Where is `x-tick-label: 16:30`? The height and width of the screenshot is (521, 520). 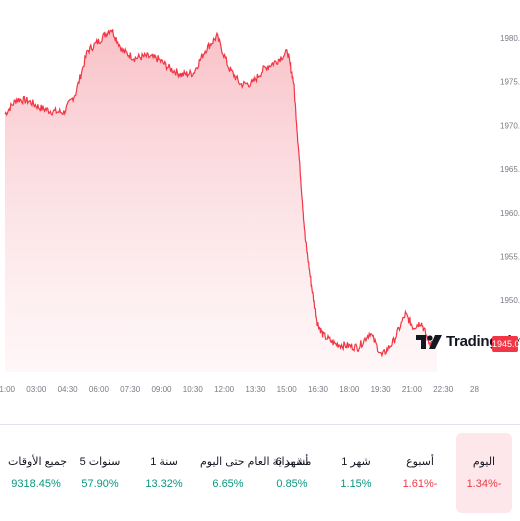
x-tick-label: 16:30 is located at coordinates (318, 389).